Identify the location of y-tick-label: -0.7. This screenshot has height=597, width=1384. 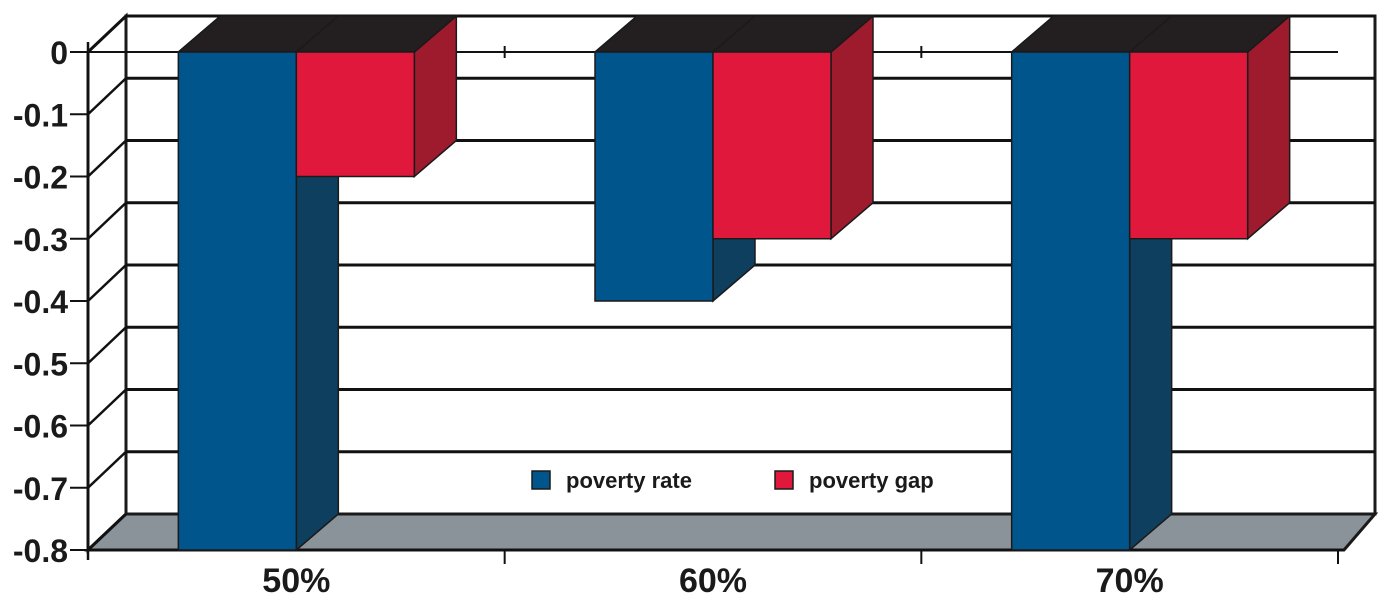
(40, 489).